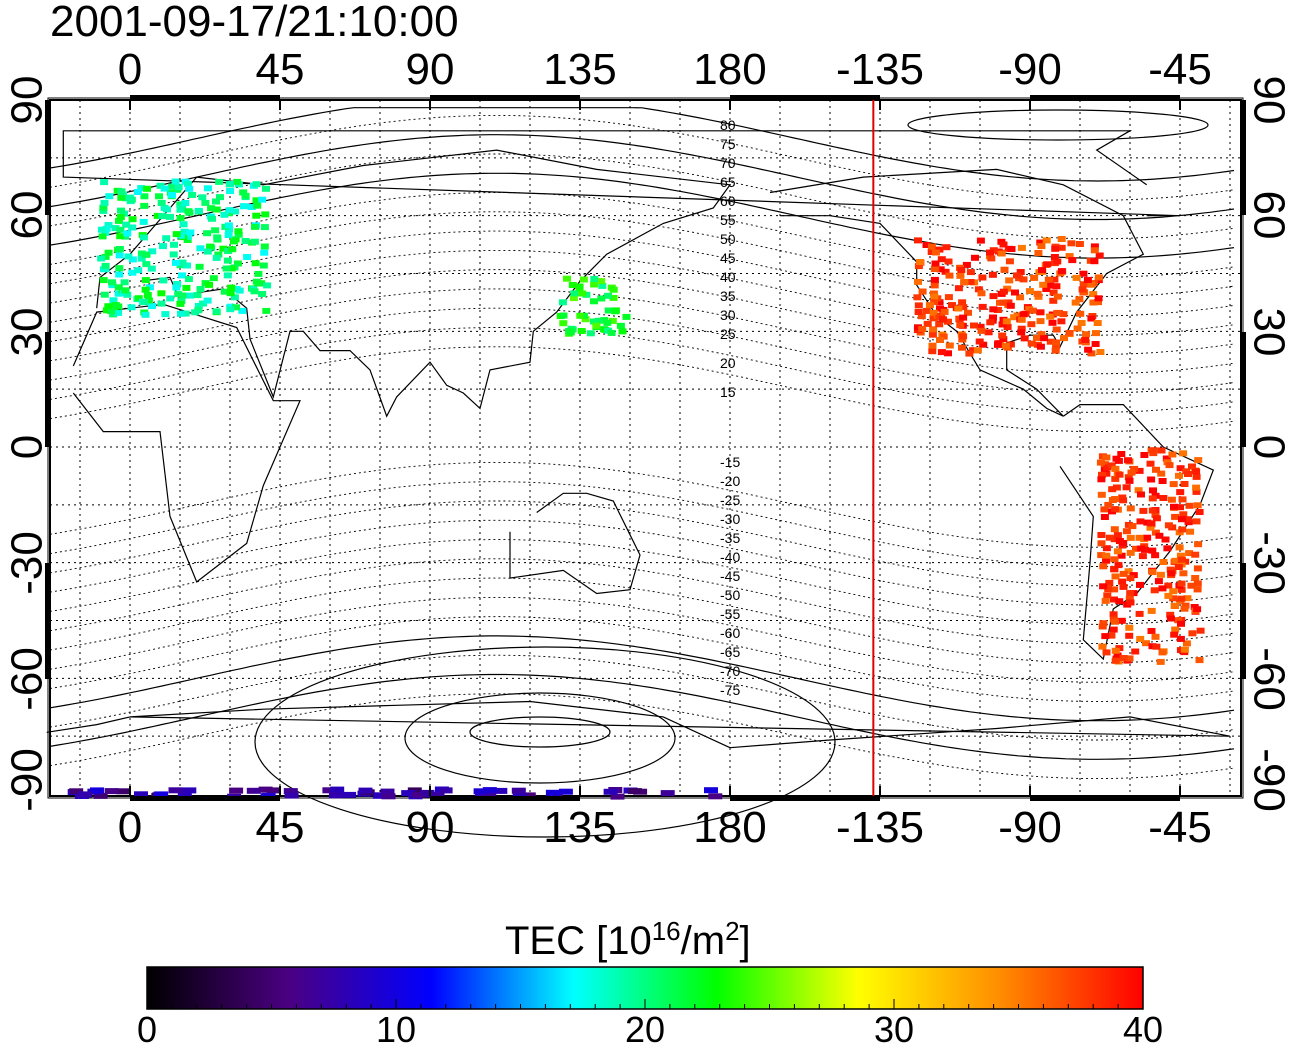  Describe the element at coordinates (88, 724) in the screenshot. I see `coastline` at that location.